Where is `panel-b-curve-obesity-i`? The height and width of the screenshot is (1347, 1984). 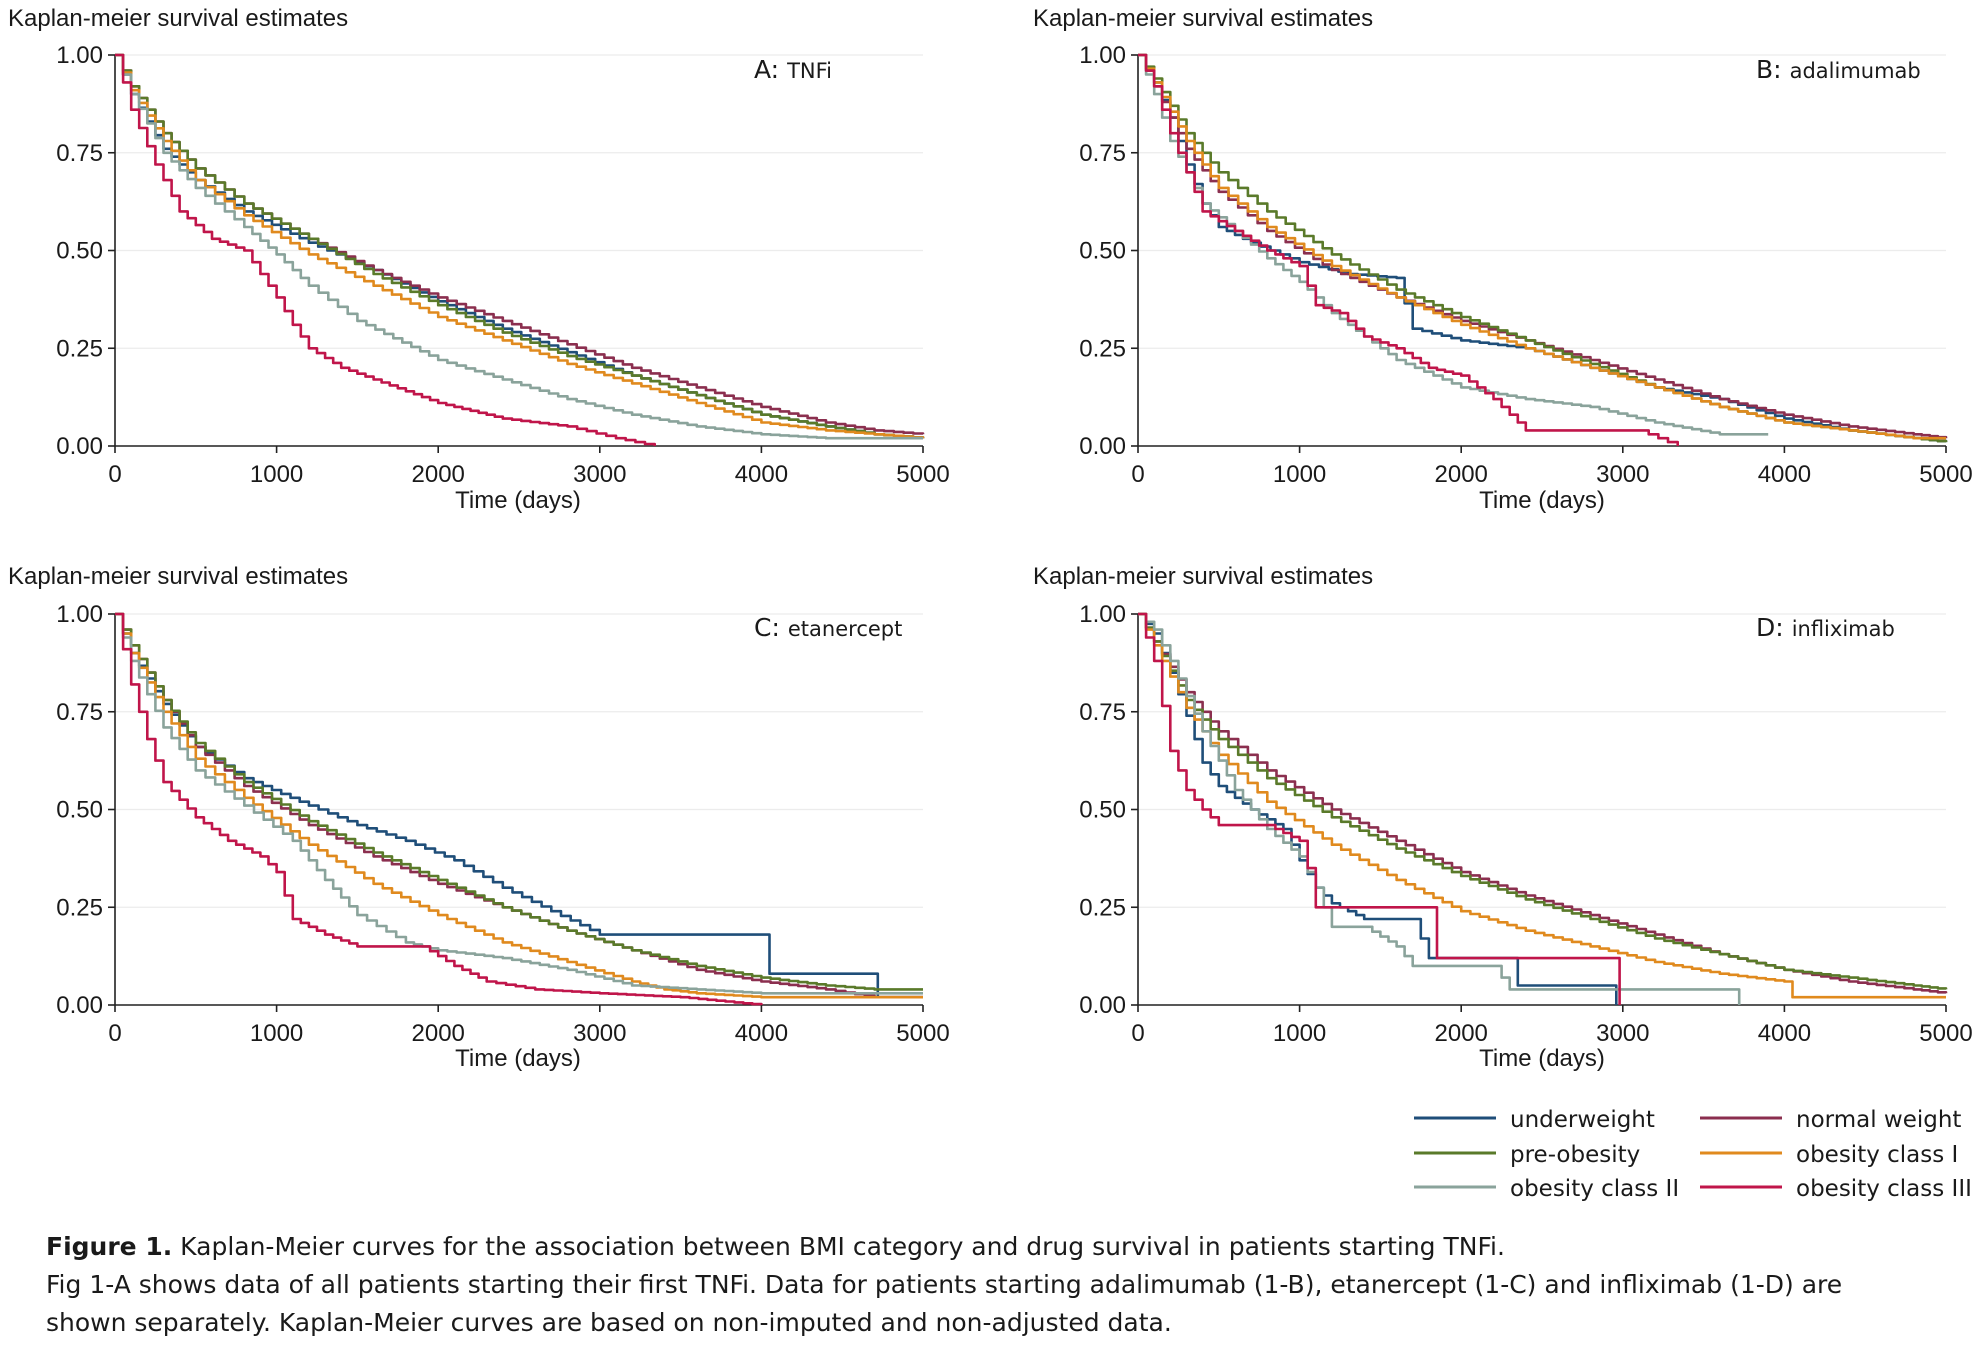
panel-b-curve-obesity-i is located at coordinates (1542, 246).